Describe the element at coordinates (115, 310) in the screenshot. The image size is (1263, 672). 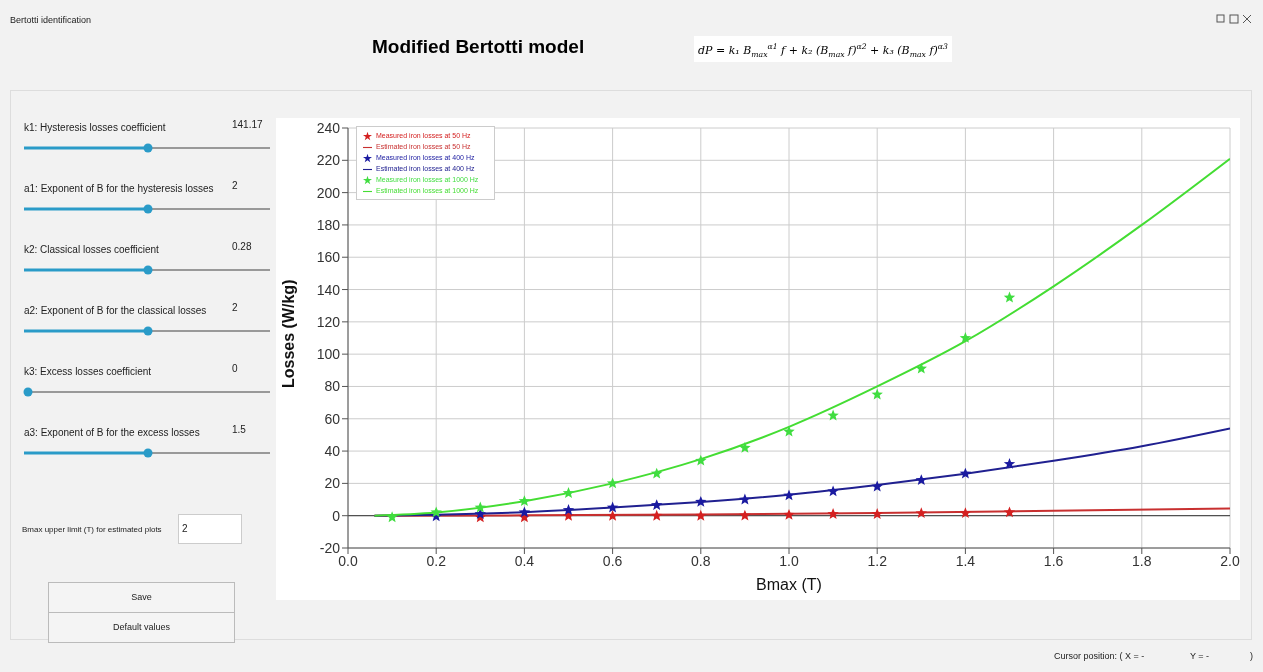
I see `text: a2: Exponent of B for the classical losses` at that location.